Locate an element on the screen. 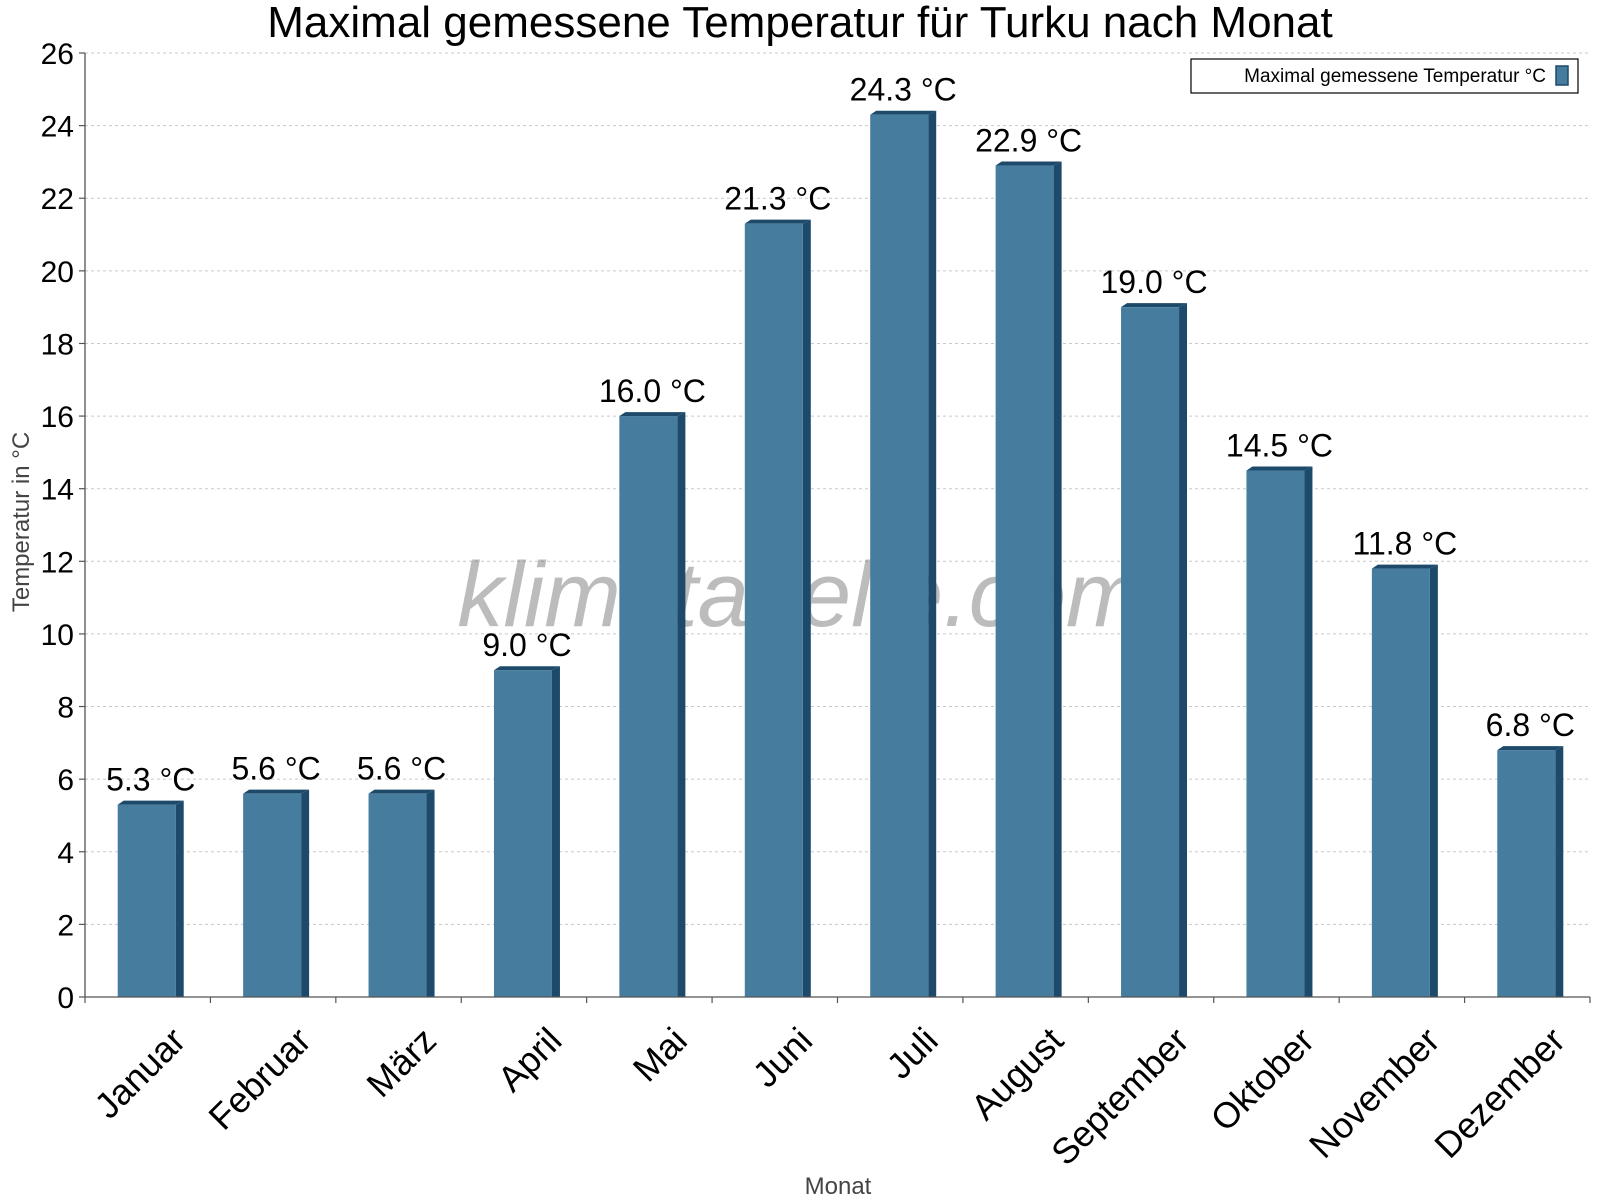  data-label: 16.0 °C is located at coordinates (652, 391).